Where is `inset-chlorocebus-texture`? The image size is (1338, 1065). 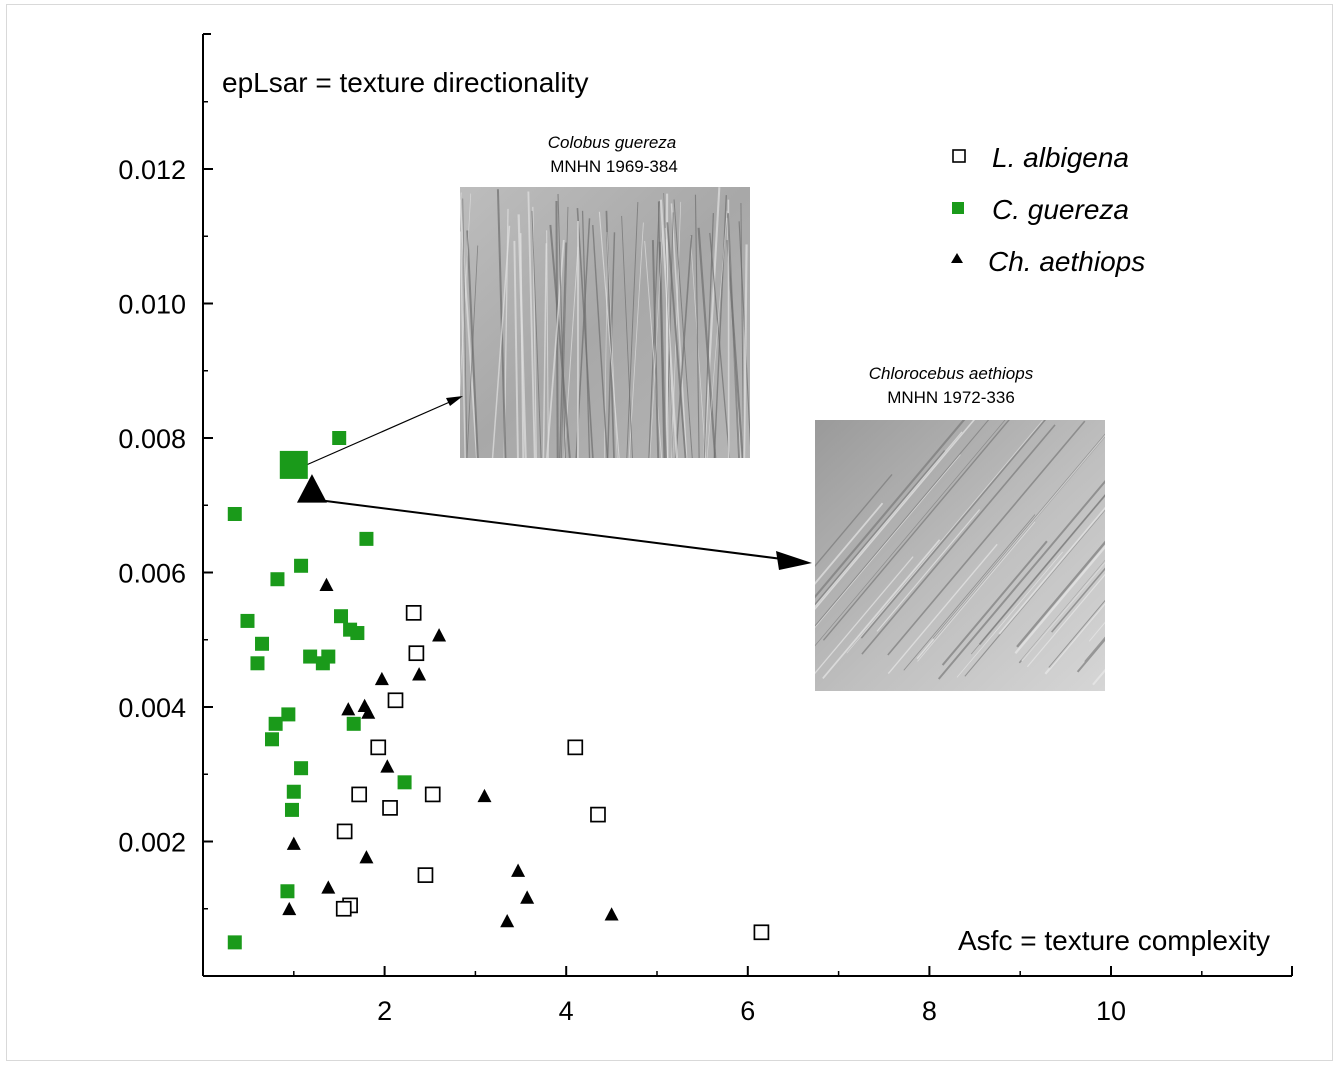
inset-chlorocebus-texture is located at coordinates (1076, 510).